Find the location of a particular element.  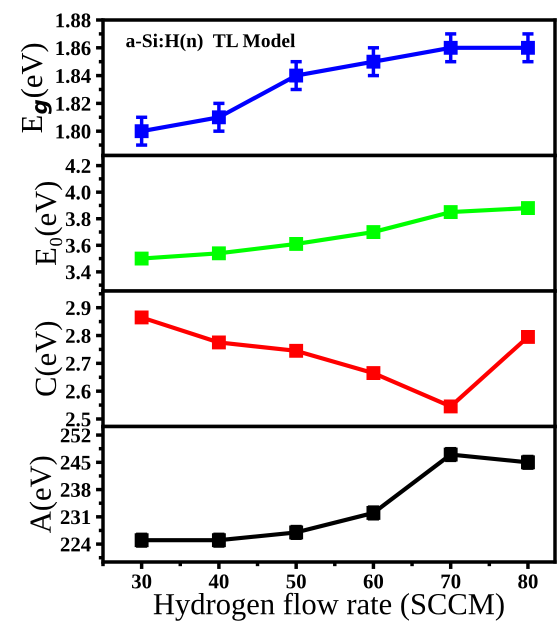

y-tick-label: 2.9 is located at coordinates (78, 308).